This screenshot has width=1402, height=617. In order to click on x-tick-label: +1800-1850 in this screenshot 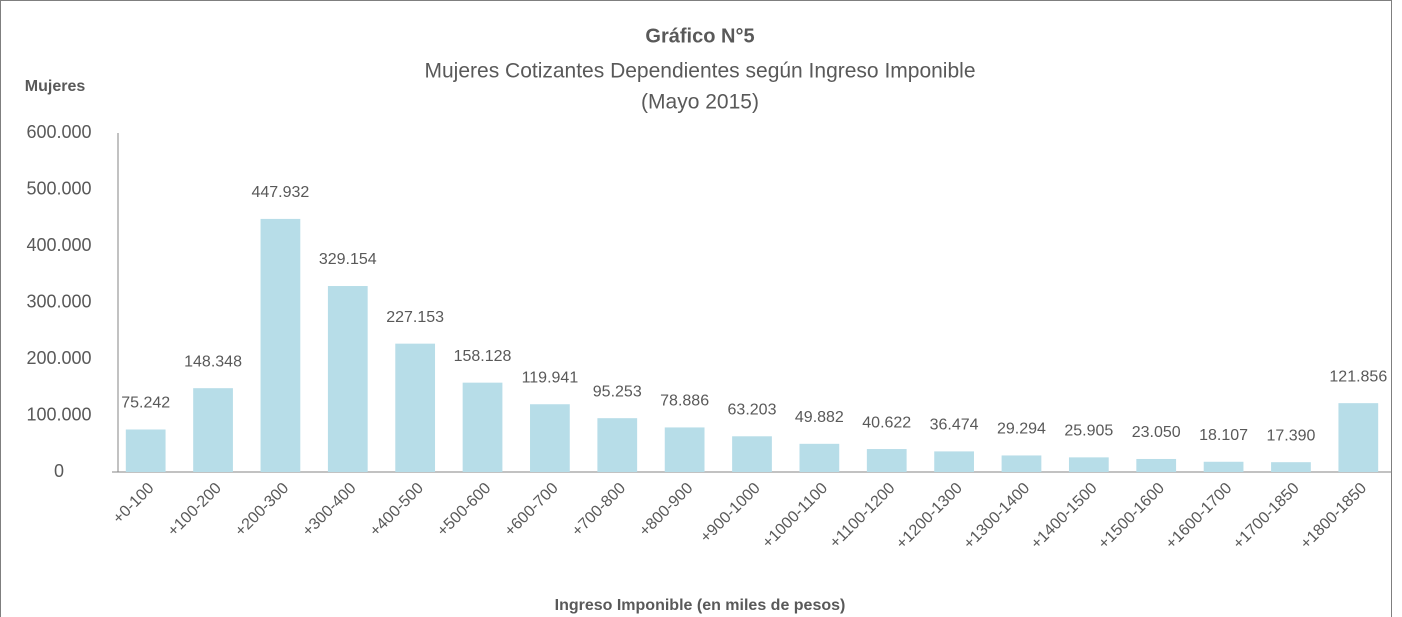, I will do `click(1333, 516)`.